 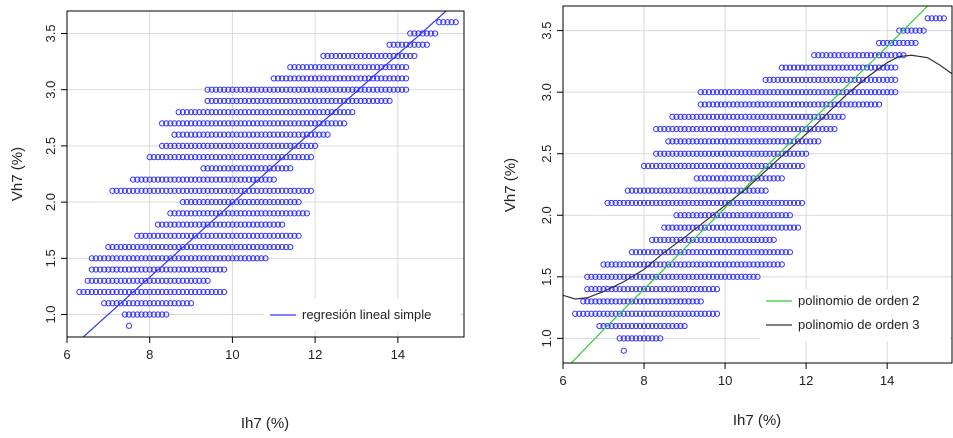 What do you see at coordinates (55, 174) in the screenshot?
I see `left-y-ticks: 1.01.52.02.53.03.5` at bounding box center [55, 174].